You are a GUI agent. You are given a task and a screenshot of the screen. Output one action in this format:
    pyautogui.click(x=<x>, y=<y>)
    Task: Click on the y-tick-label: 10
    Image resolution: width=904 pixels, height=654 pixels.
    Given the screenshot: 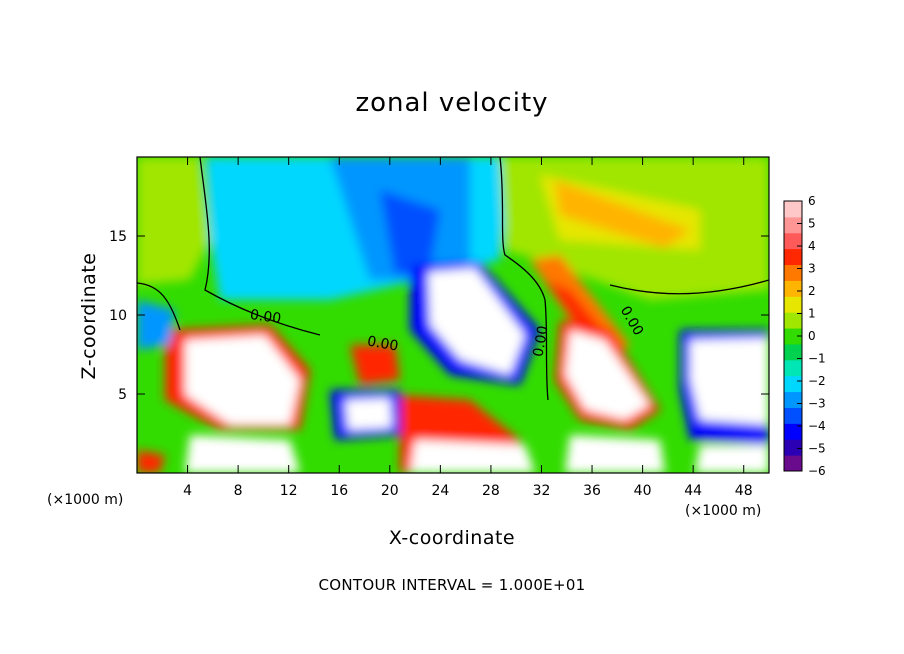 What is the action you would take?
    pyautogui.click(x=118, y=316)
    